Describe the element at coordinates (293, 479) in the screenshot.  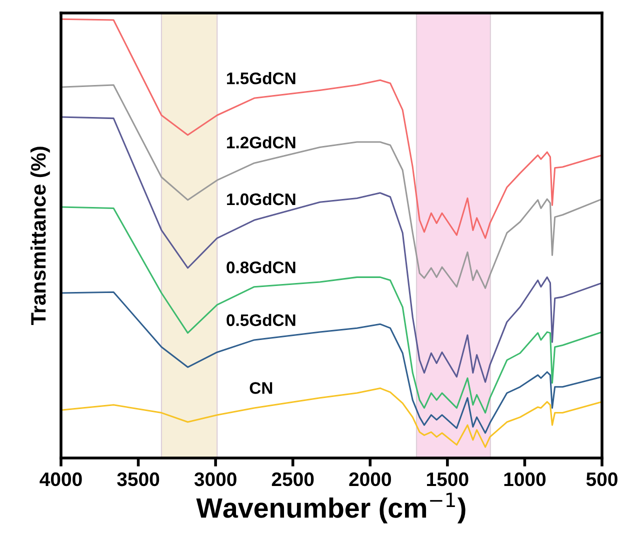
I see `x-tick-label: 2500` at that location.